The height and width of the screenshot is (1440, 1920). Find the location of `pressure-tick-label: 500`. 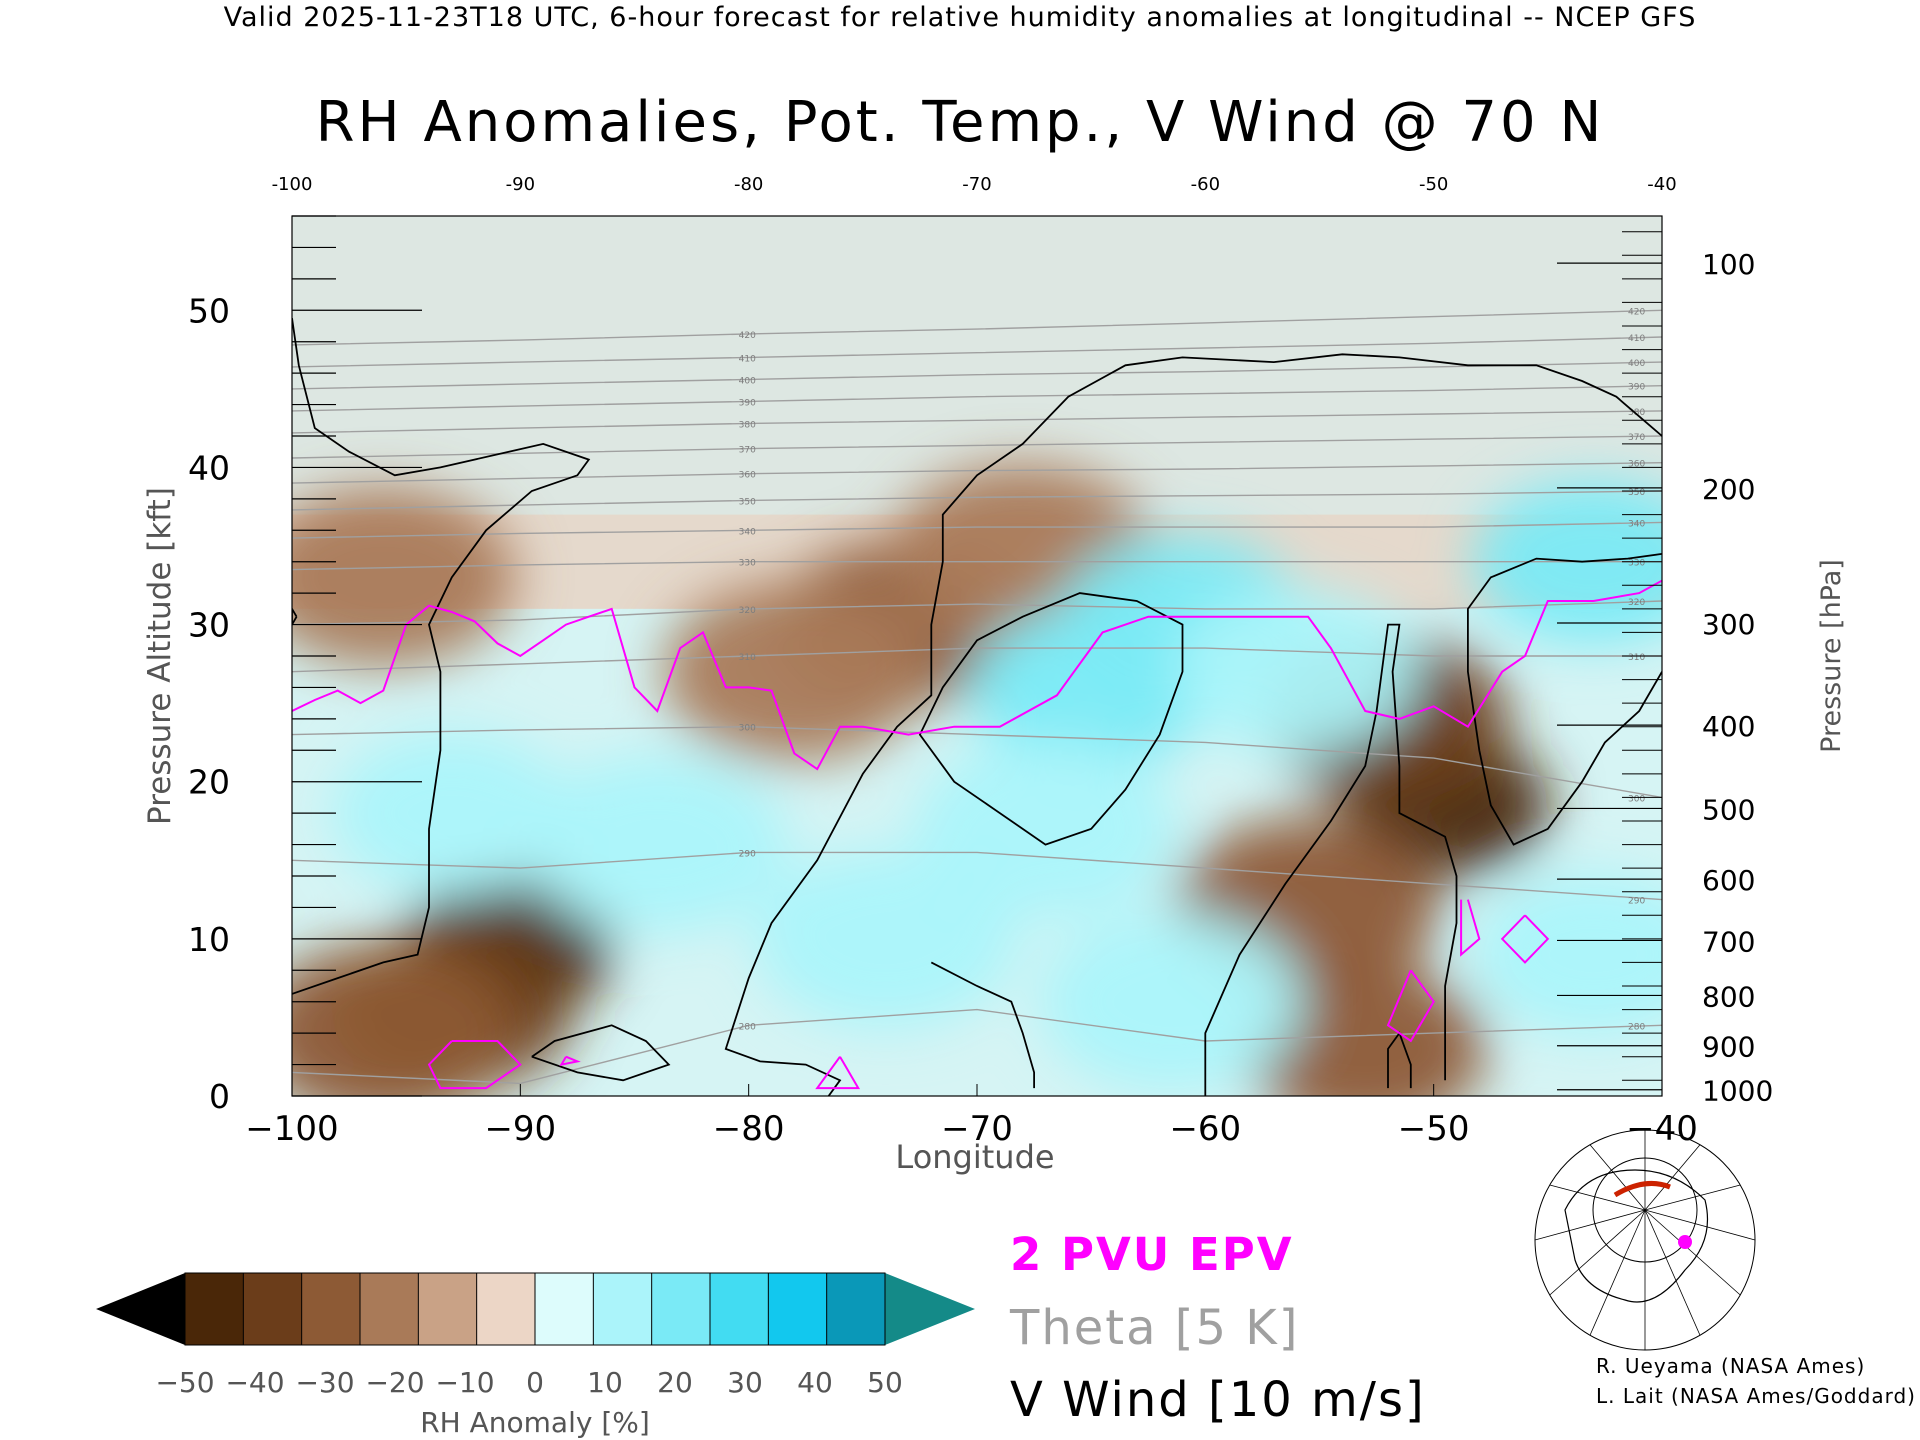

pressure-tick-label: 500 is located at coordinates (1728, 809).